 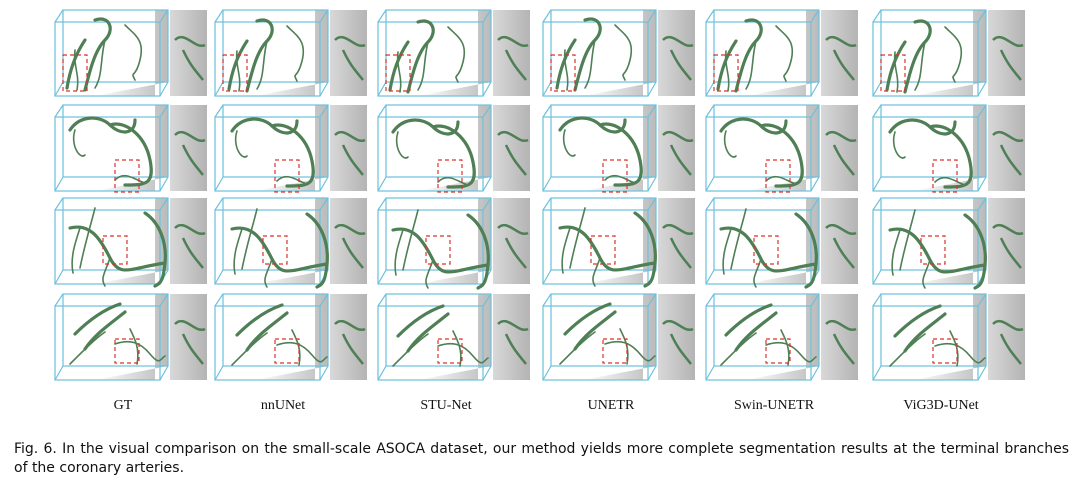 What do you see at coordinates (940, 405) in the screenshot?
I see `column-label: ViG3D-UNet` at bounding box center [940, 405].